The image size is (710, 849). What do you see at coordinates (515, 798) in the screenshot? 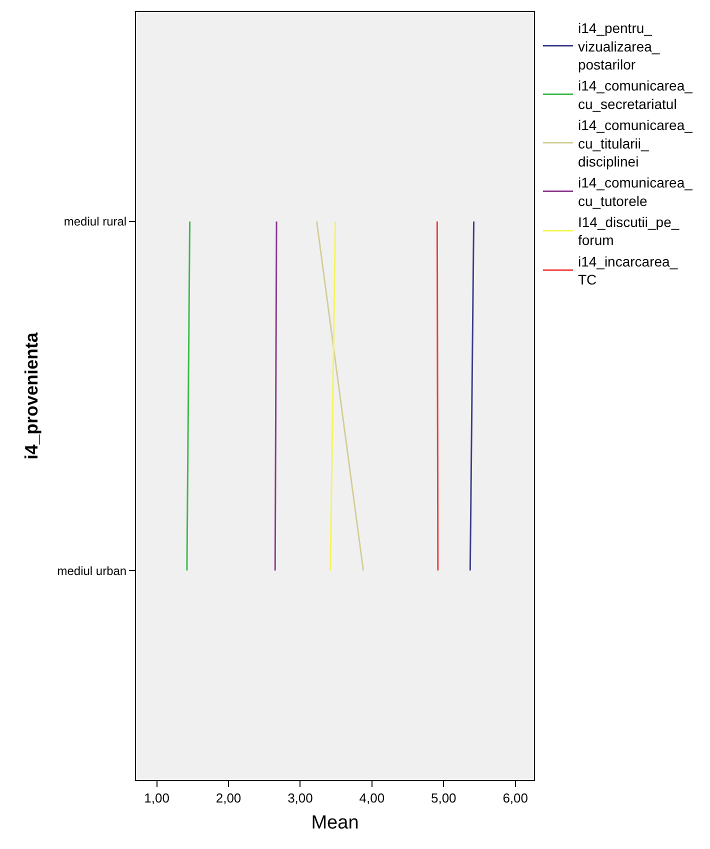
I see `x-tick-label: 6,00` at bounding box center [515, 798].